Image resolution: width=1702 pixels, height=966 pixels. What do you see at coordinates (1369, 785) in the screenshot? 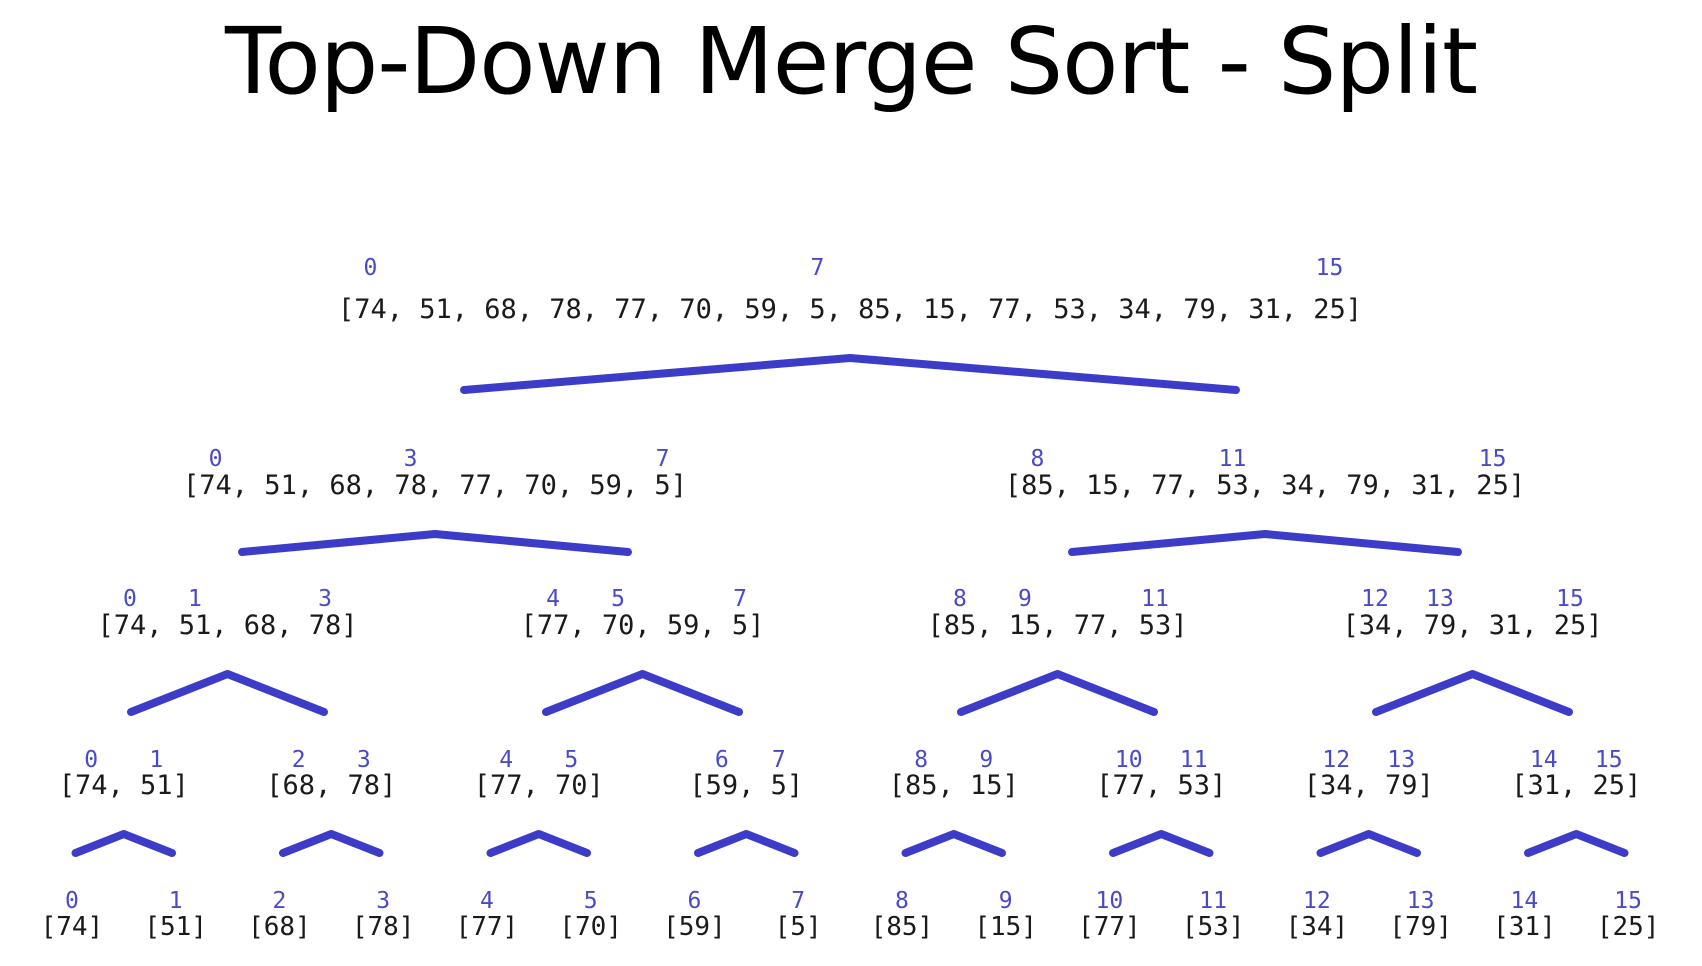
I see `array-node: [34, 79]` at bounding box center [1369, 785].